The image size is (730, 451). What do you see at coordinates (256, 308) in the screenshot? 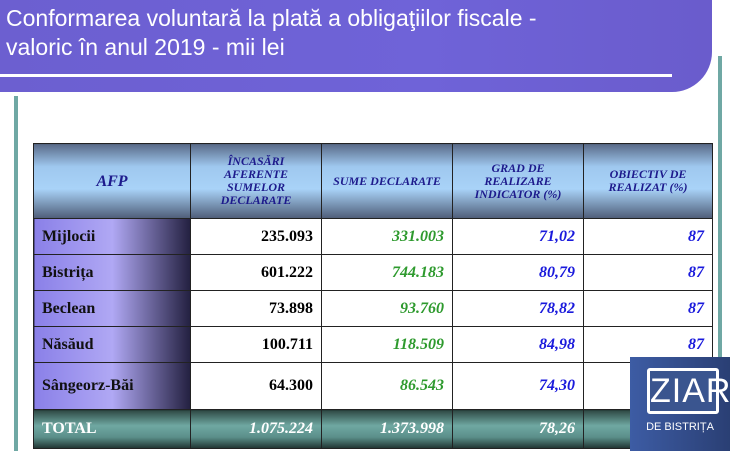
I see `incasari-value: 73.898` at bounding box center [256, 308].